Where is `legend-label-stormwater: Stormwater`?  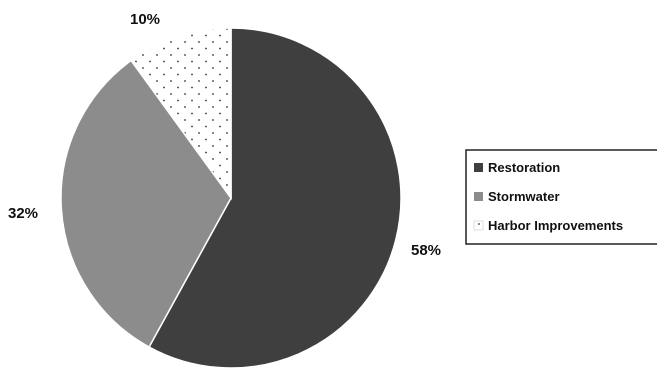
legend-label-stormwater: Stormwater is located at coordinates (524, 196).